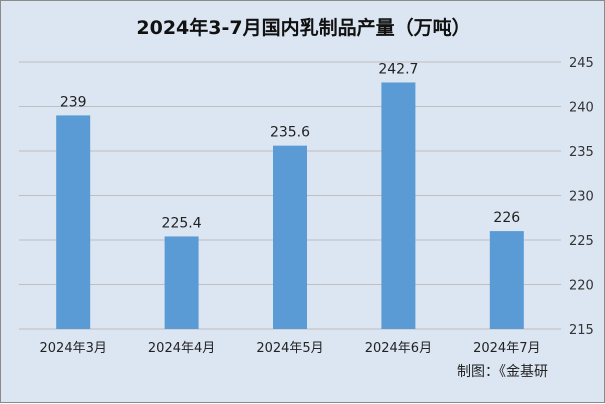  I want to click on data-label: 235.6, so click(290, 133).